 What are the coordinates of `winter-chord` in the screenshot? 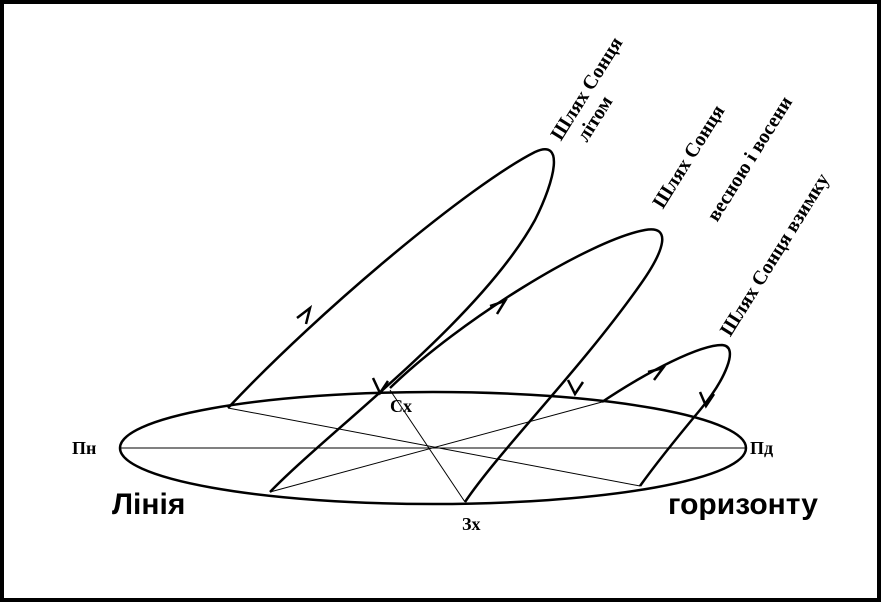 It's located at (436, 447).